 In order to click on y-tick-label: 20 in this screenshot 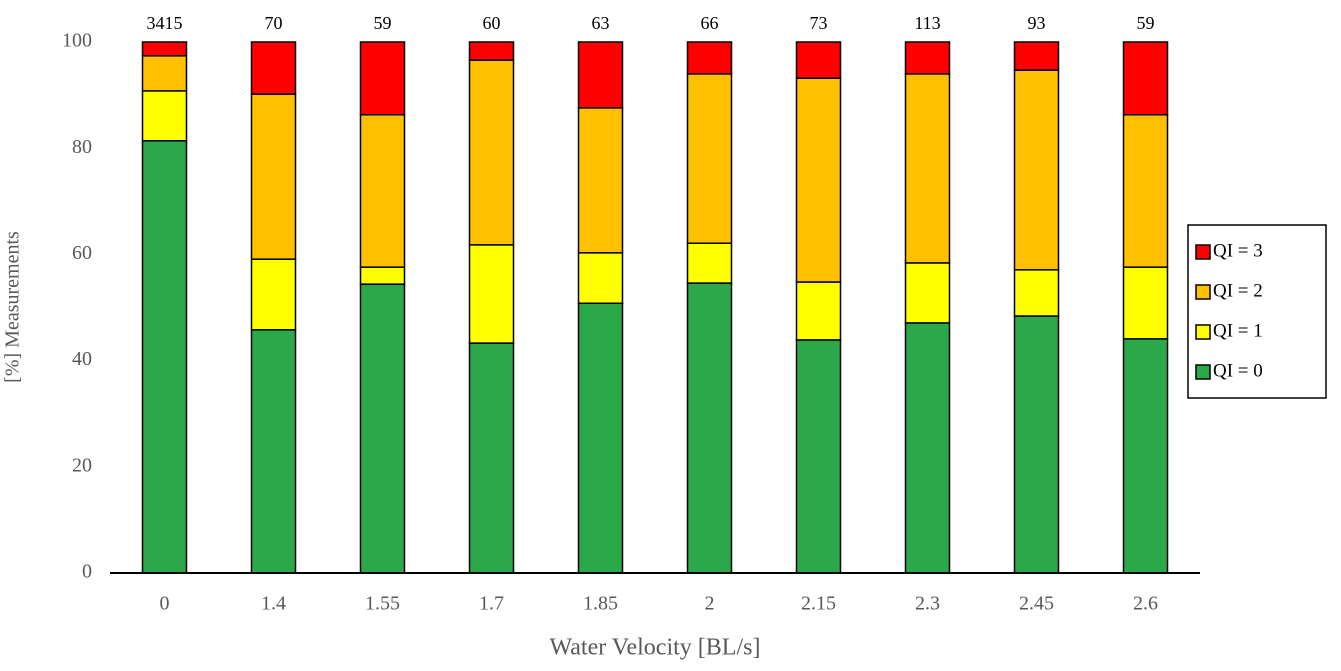, I will do `click(82, 465)`.